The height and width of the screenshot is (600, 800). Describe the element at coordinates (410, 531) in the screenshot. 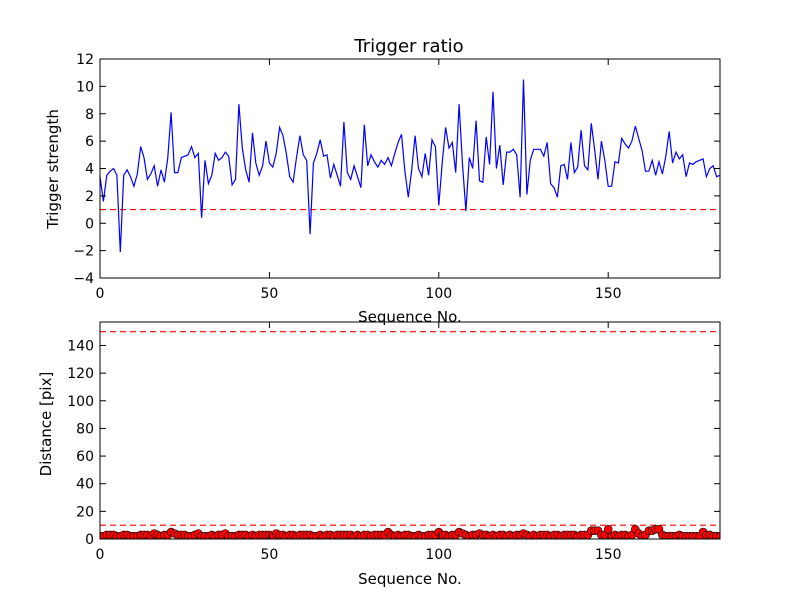

I see `distance-points` at that location.